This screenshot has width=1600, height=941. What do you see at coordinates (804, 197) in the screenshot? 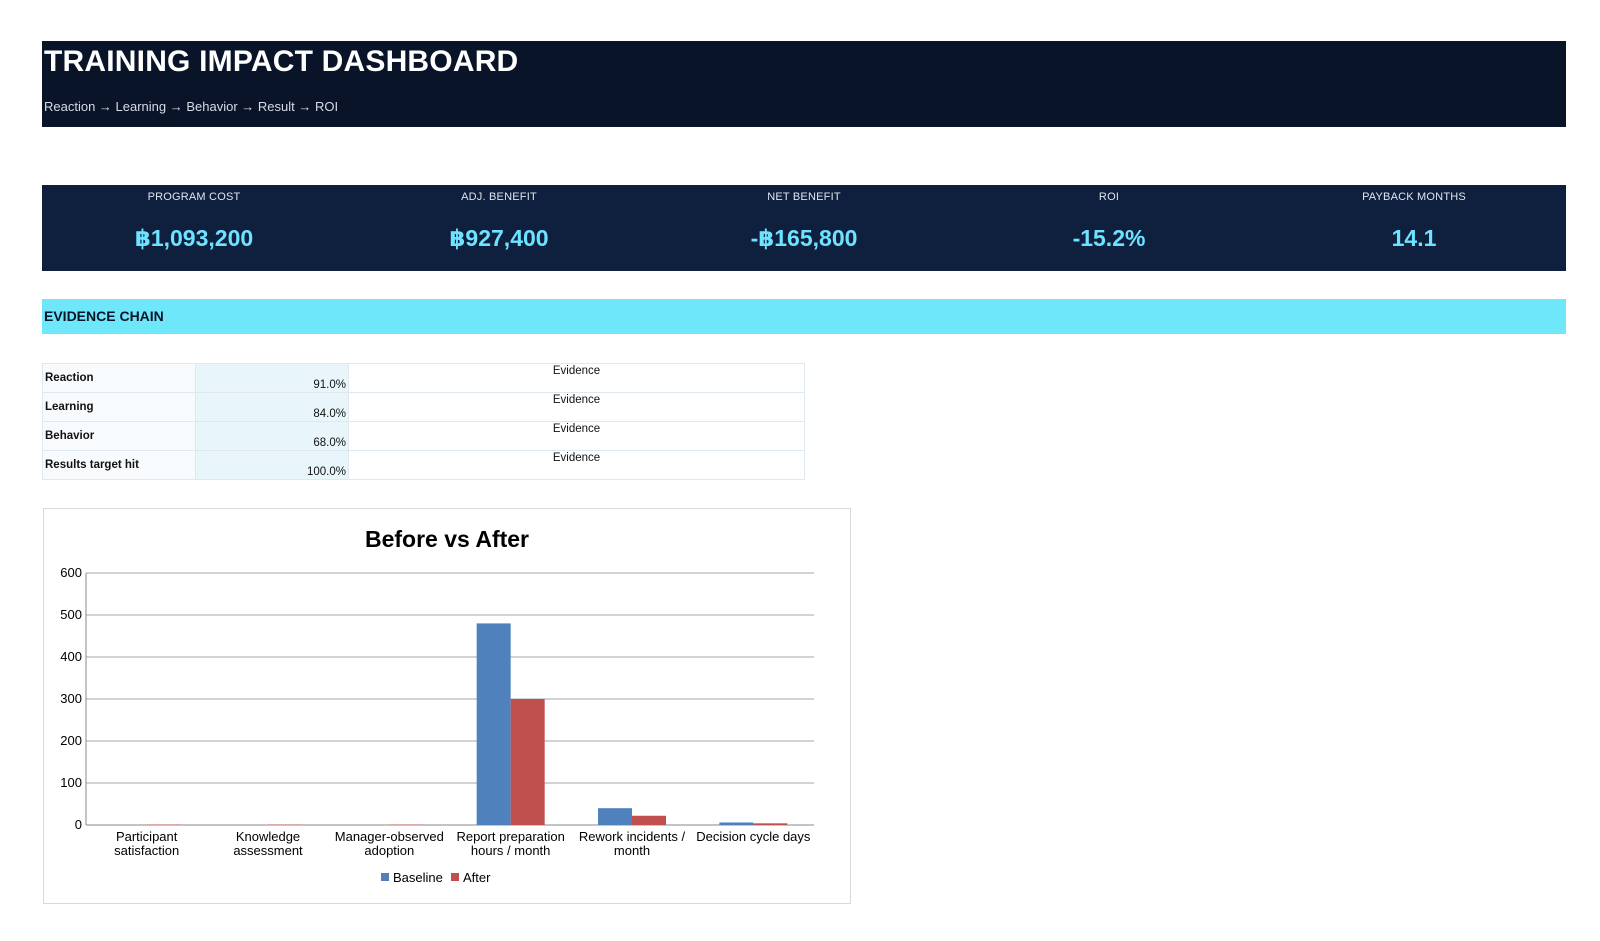
I see `kpi-label: NET BENEFIT` at bounding box center [804, 197].